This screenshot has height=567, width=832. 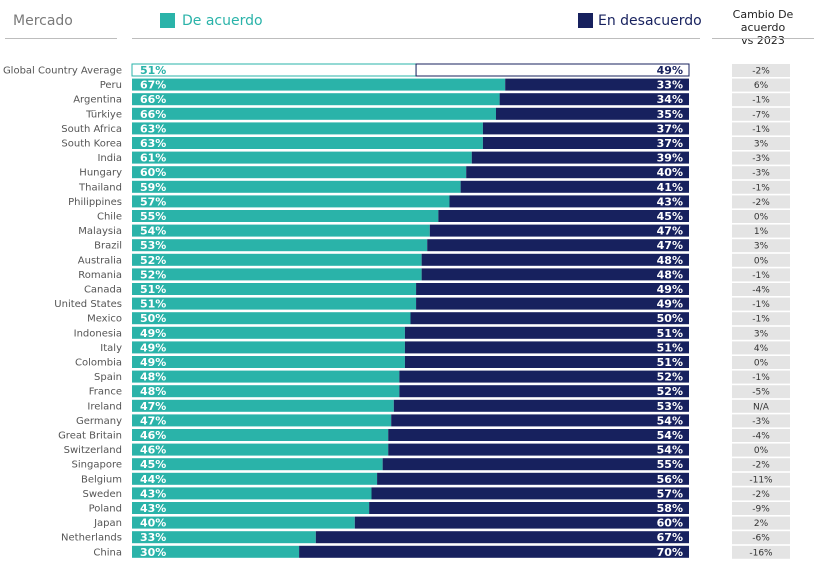 What do you see at coordinates (153, 172) in the screenshot?
I see `agree-value-label: 60%` at bounding box center [153, 172].